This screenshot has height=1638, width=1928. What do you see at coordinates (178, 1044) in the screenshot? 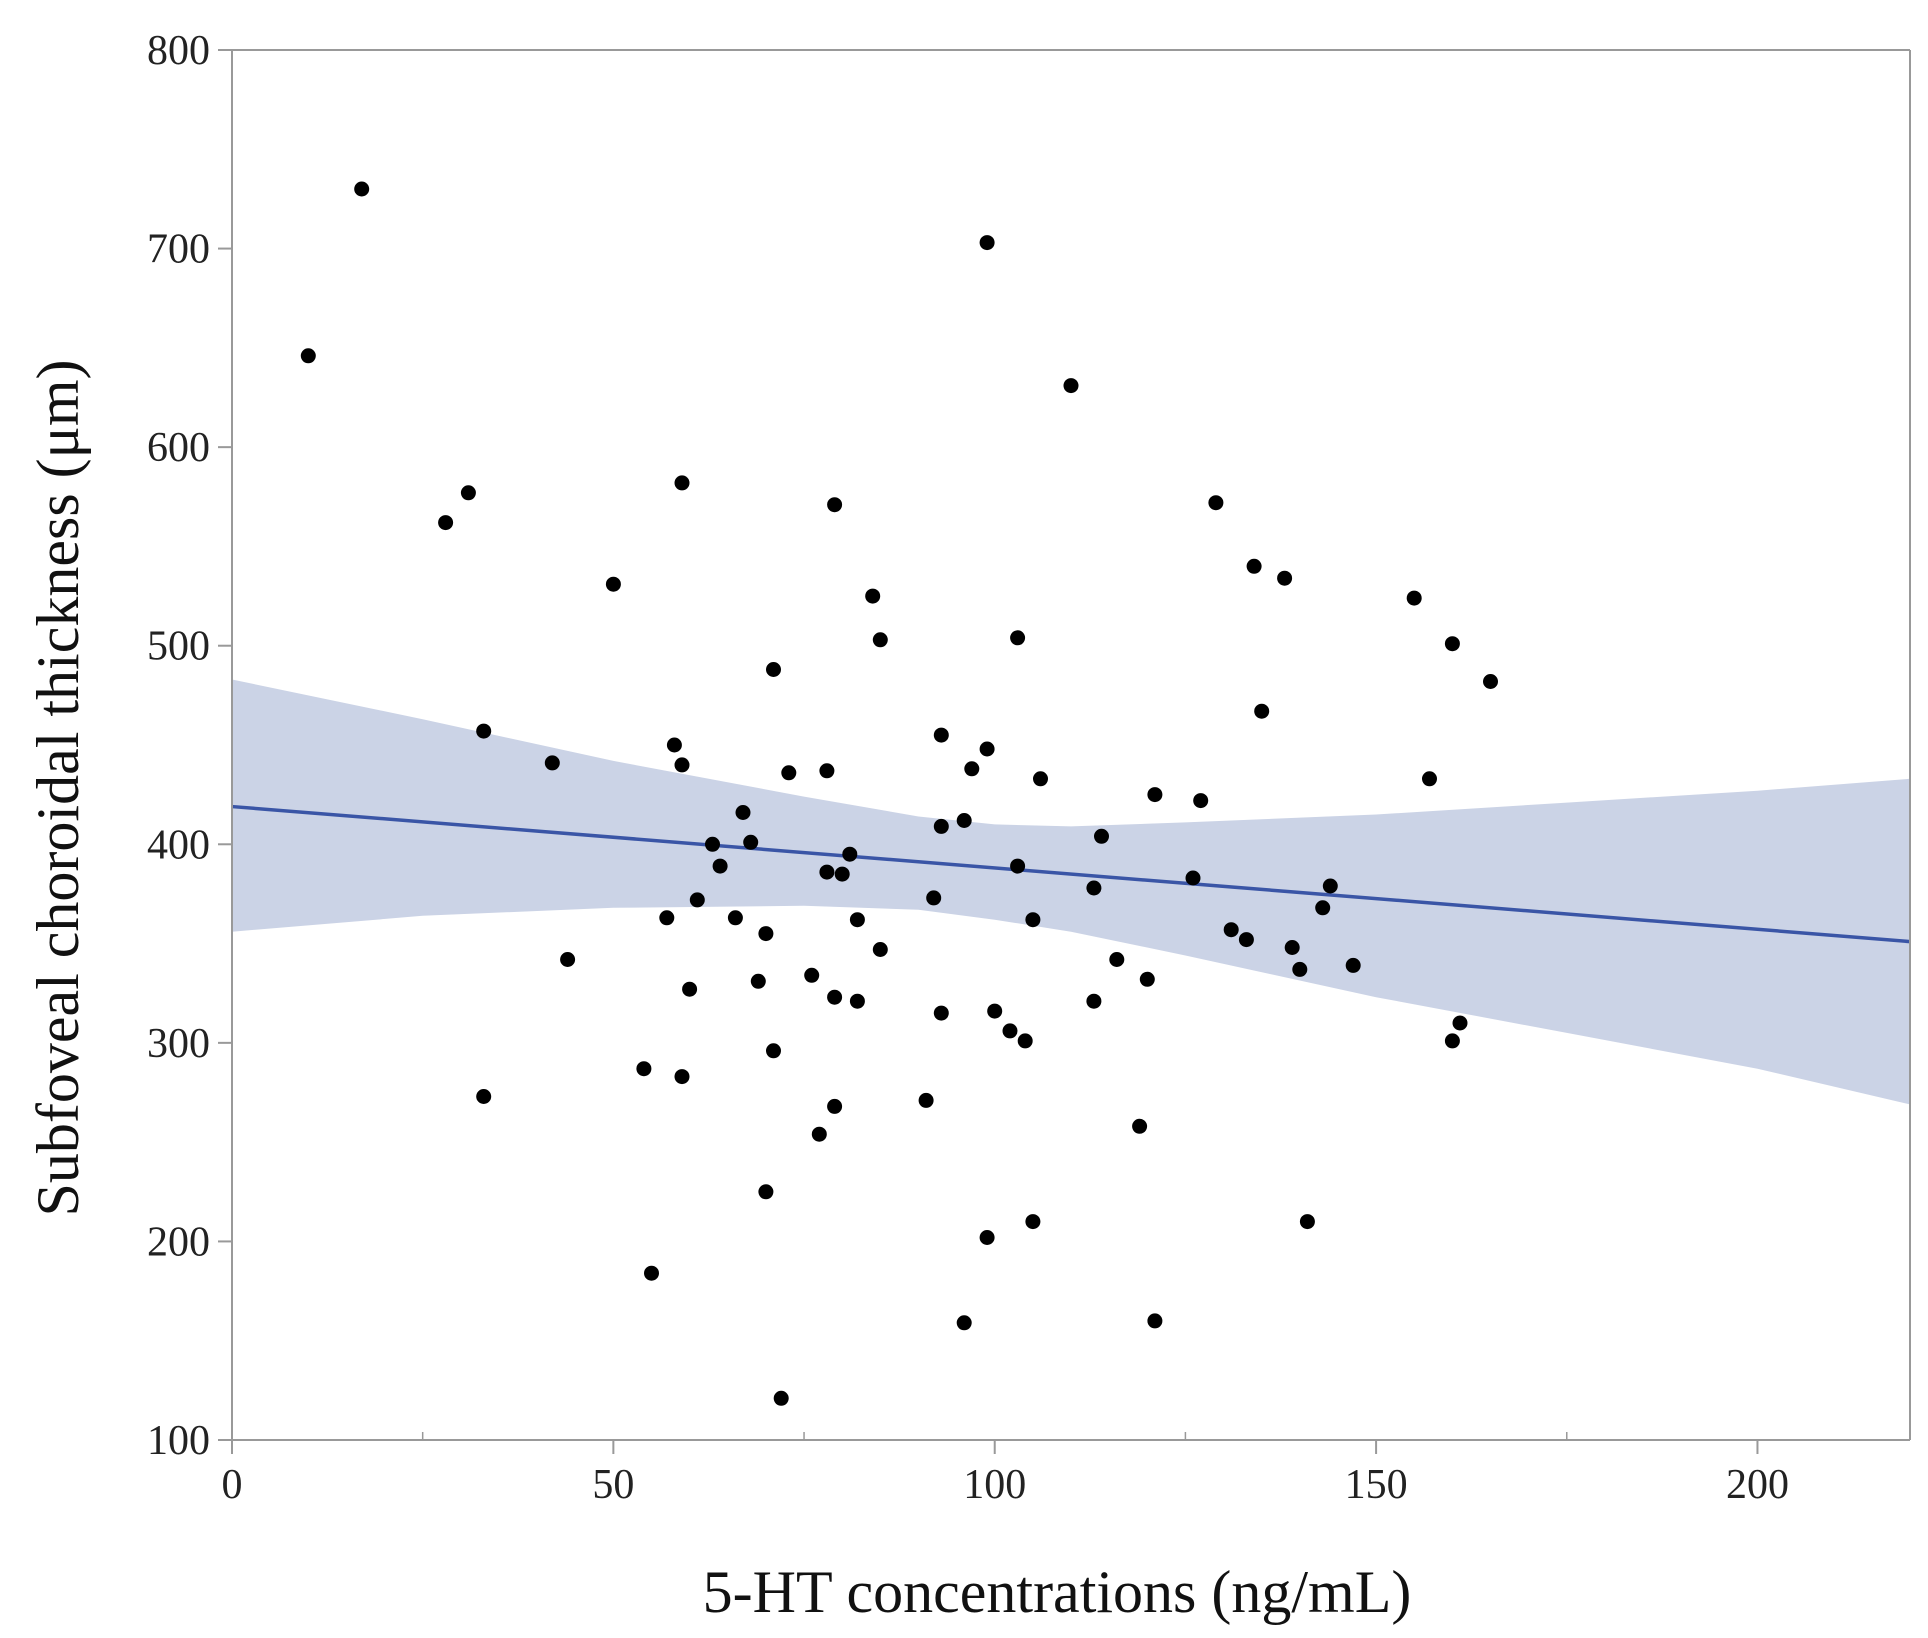
I see `y-tick-label: 300` at bounding box center [178, 1044].